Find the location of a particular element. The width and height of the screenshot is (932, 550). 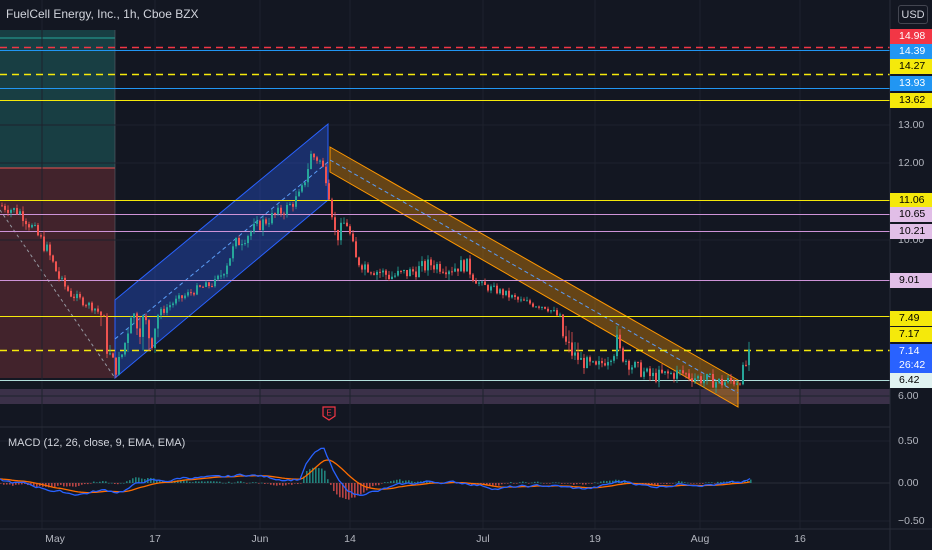

earnings-icon: E is located at coordinates (329, 413).